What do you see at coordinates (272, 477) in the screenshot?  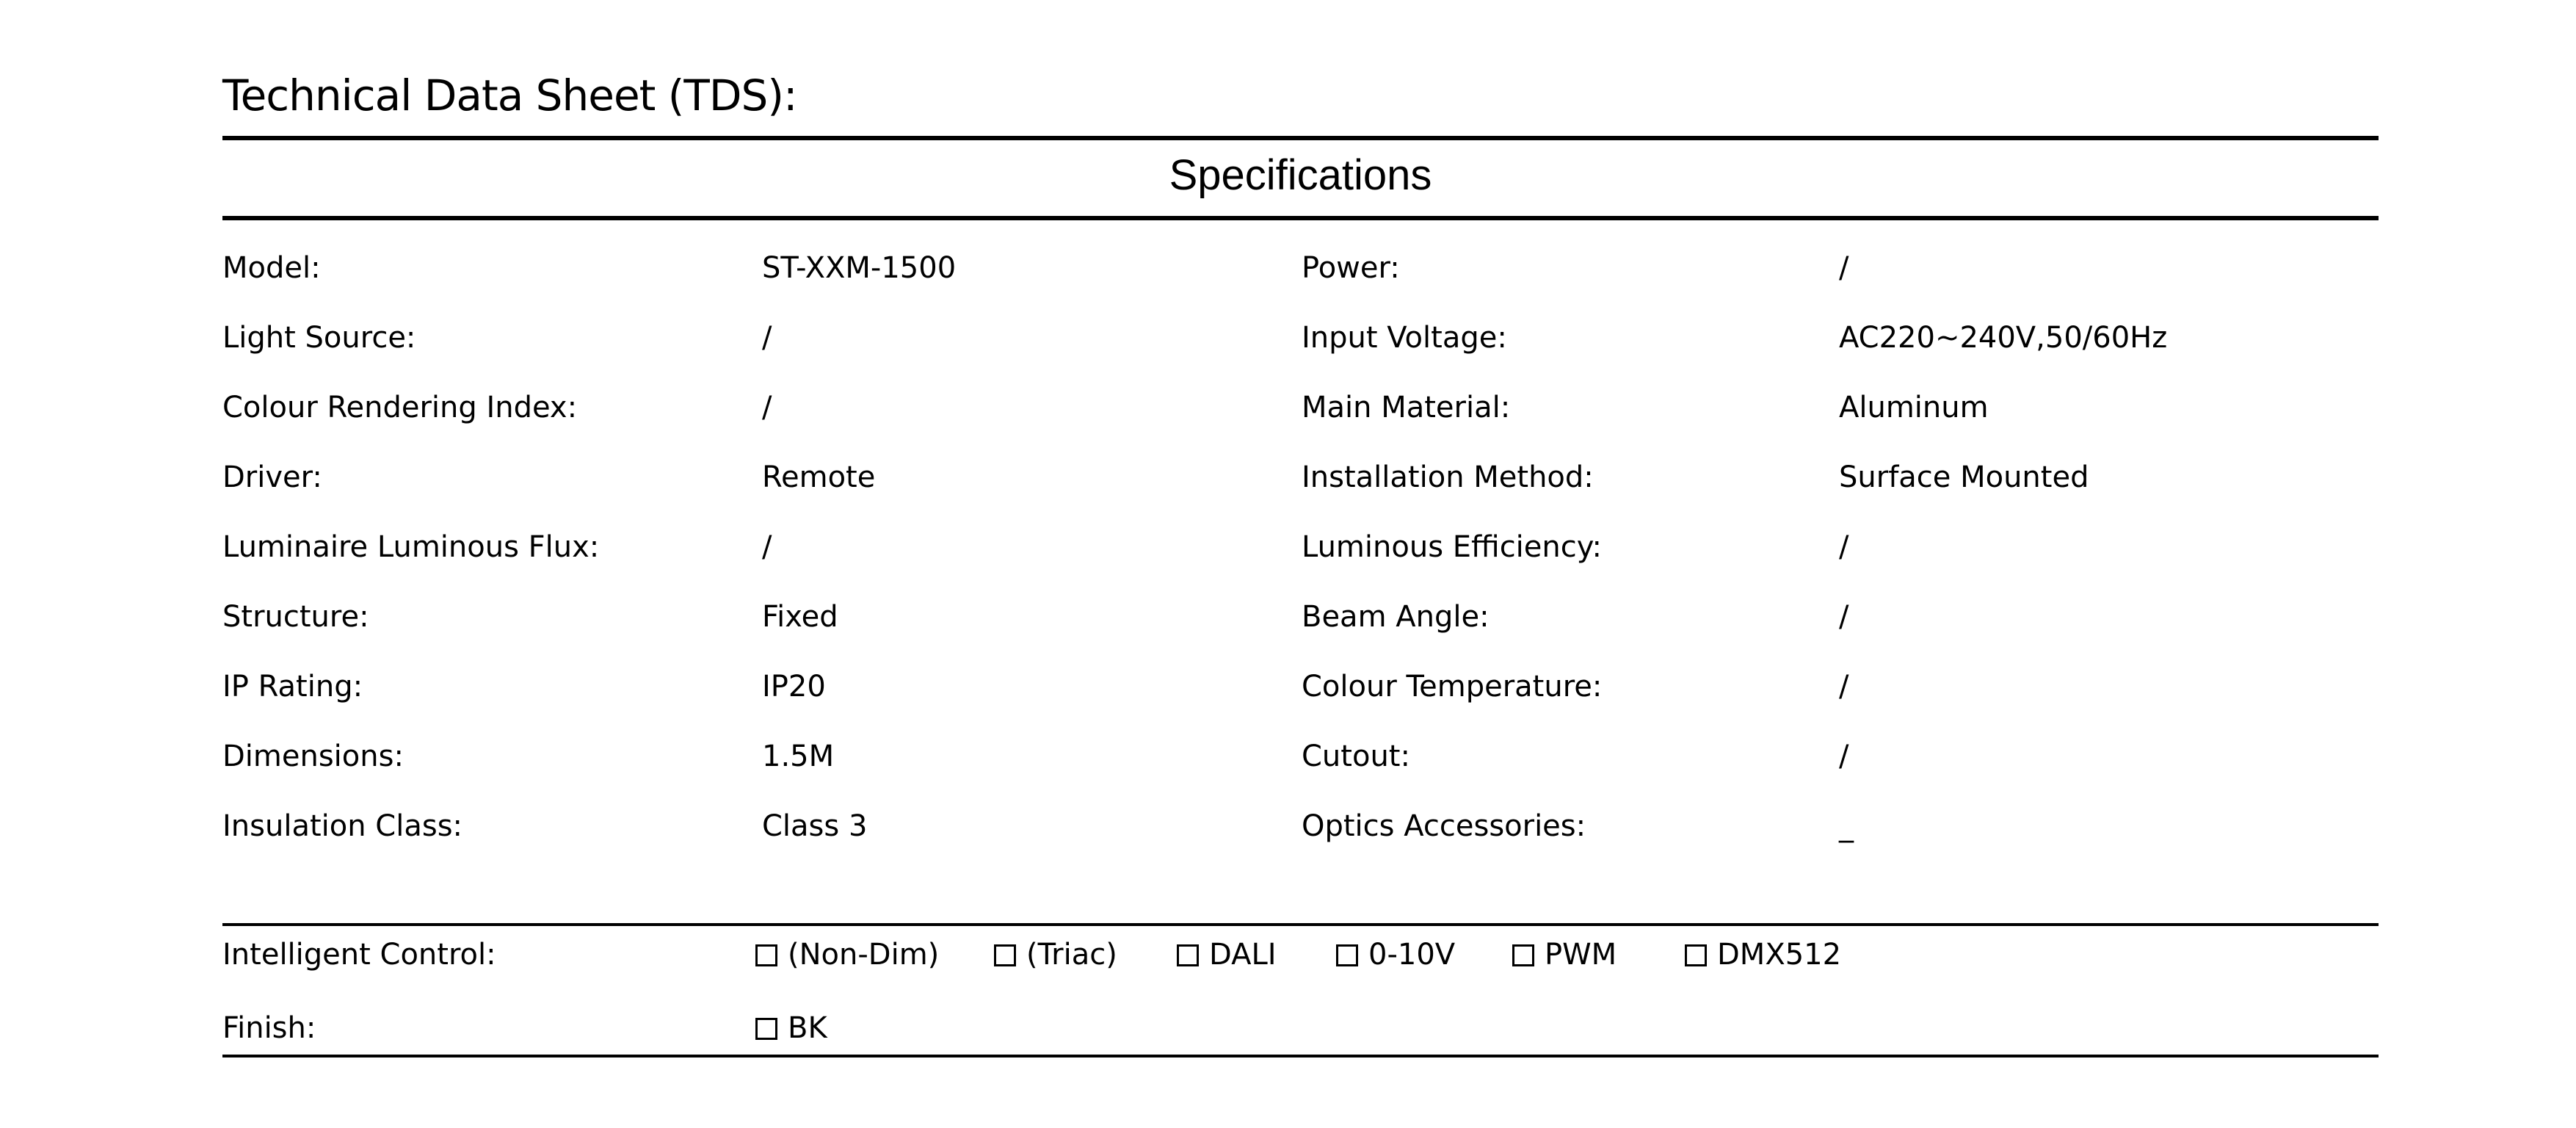 I see `spec-label: Driver:` at bounding box center [272, 477].